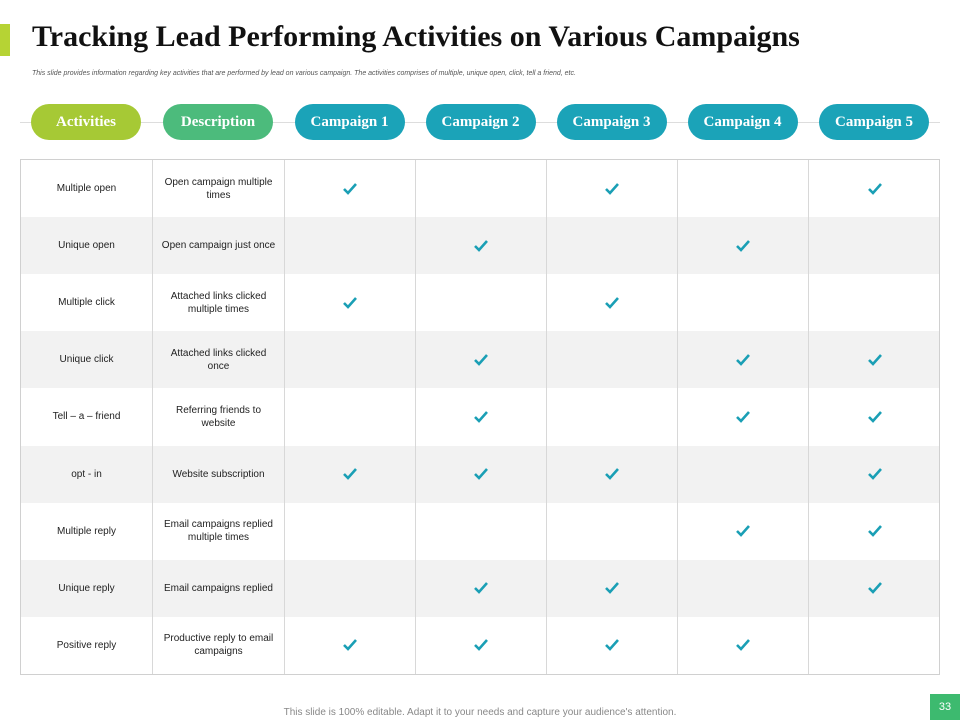  What do you see at coordinates (87, 588) in the screenshot?
I see `activity-cell: Unique reply` at bounding box center [87, 588].